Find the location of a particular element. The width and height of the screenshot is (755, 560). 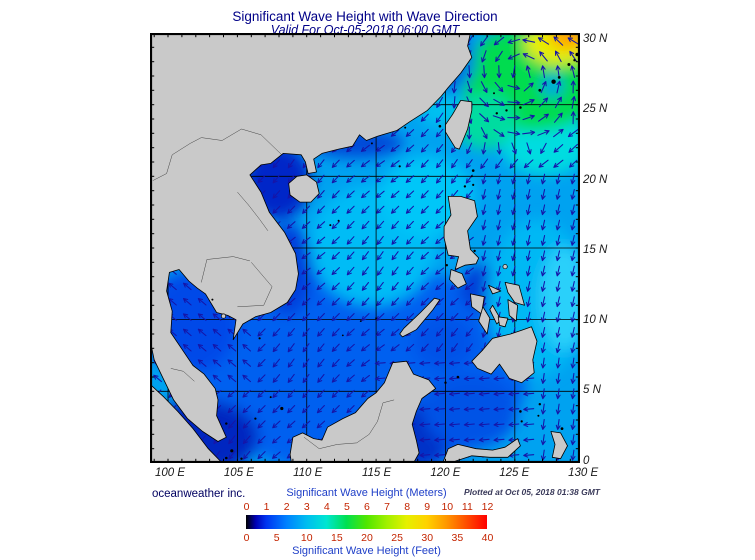

meters-tick-label: 8 is located at coordinates (407, 507).